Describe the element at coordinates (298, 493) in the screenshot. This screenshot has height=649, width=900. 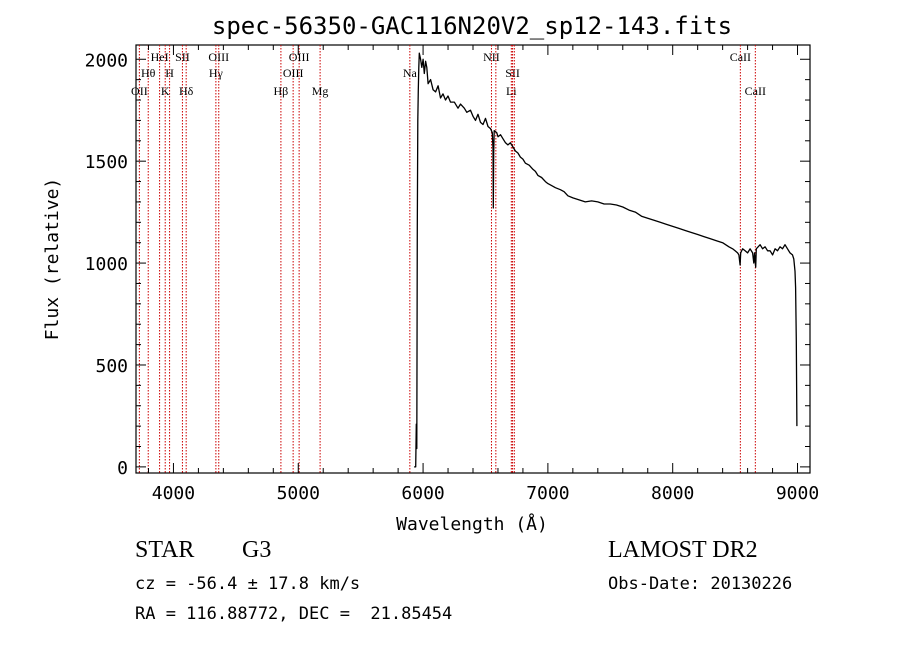
I see `x-tick-label: 5000` at that location.